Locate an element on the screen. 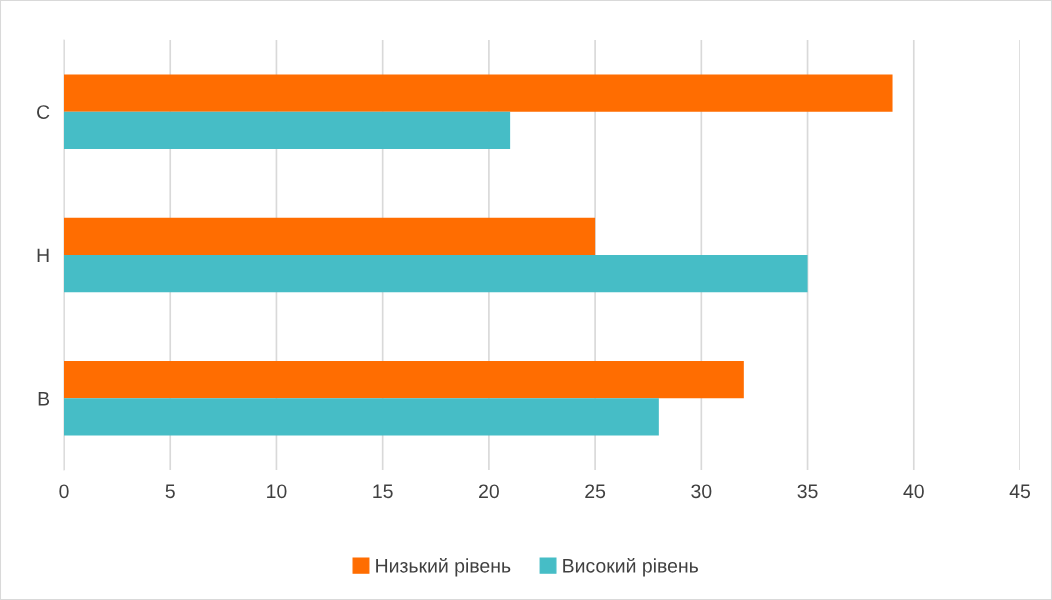 This screenshot has width=1052, height=600. x-tick-label: 5 is located at coordinates (170, 491).